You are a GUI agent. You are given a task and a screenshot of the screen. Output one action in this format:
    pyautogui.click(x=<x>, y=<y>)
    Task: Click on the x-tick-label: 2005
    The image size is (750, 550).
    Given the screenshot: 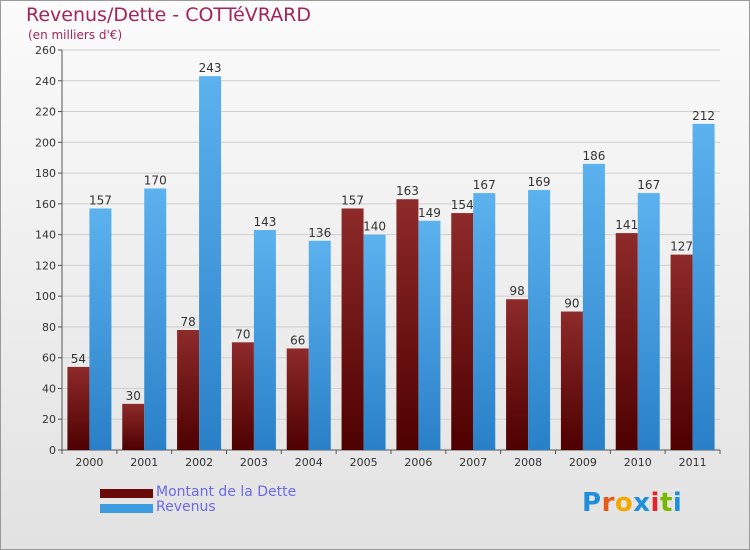 What is the action you would take?
    pyautogui.click(x=364, y=462)
    